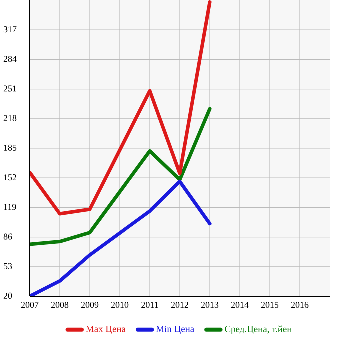 The image size is (345, 338). What do you see at coordinates (258, 330) in the screenshot?
I see `legend-label: Сред.Цена, т.йен` at bounding box center [258, 330].